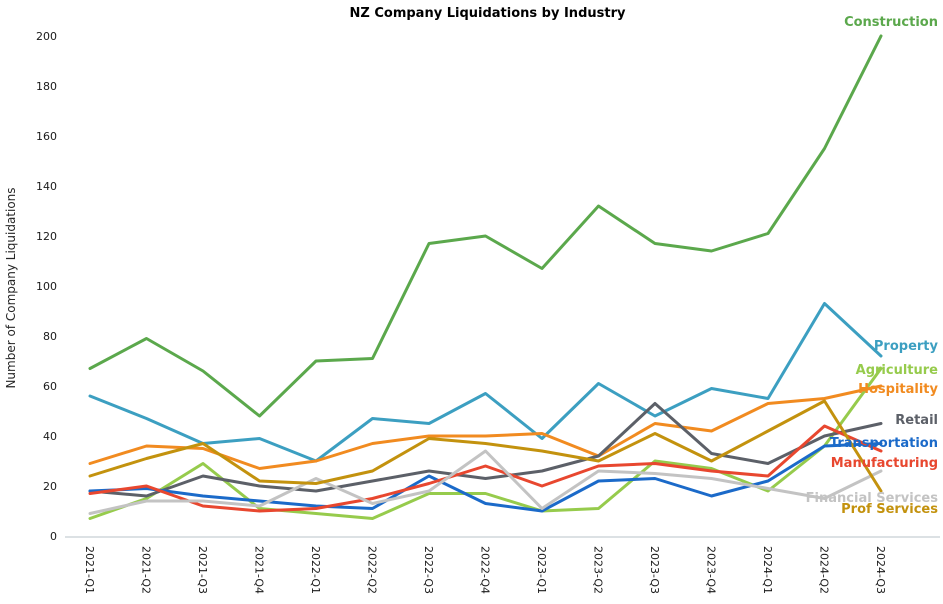 Image resolution: width=943 pixels, height=604 pixels. I want to click on series-label-manufacturing: Manufacturing, so click(884, 463).